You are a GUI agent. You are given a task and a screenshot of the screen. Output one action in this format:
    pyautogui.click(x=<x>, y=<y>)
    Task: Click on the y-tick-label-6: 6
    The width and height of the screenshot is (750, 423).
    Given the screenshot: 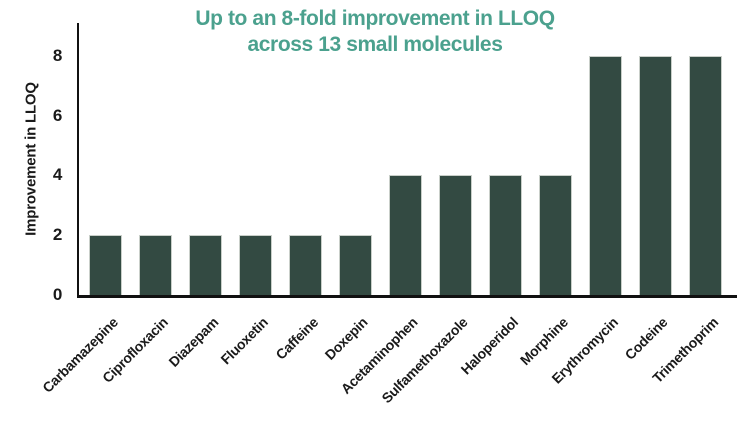 What is the action you would take?
    pyautogui.click(x=57, y=115)
    